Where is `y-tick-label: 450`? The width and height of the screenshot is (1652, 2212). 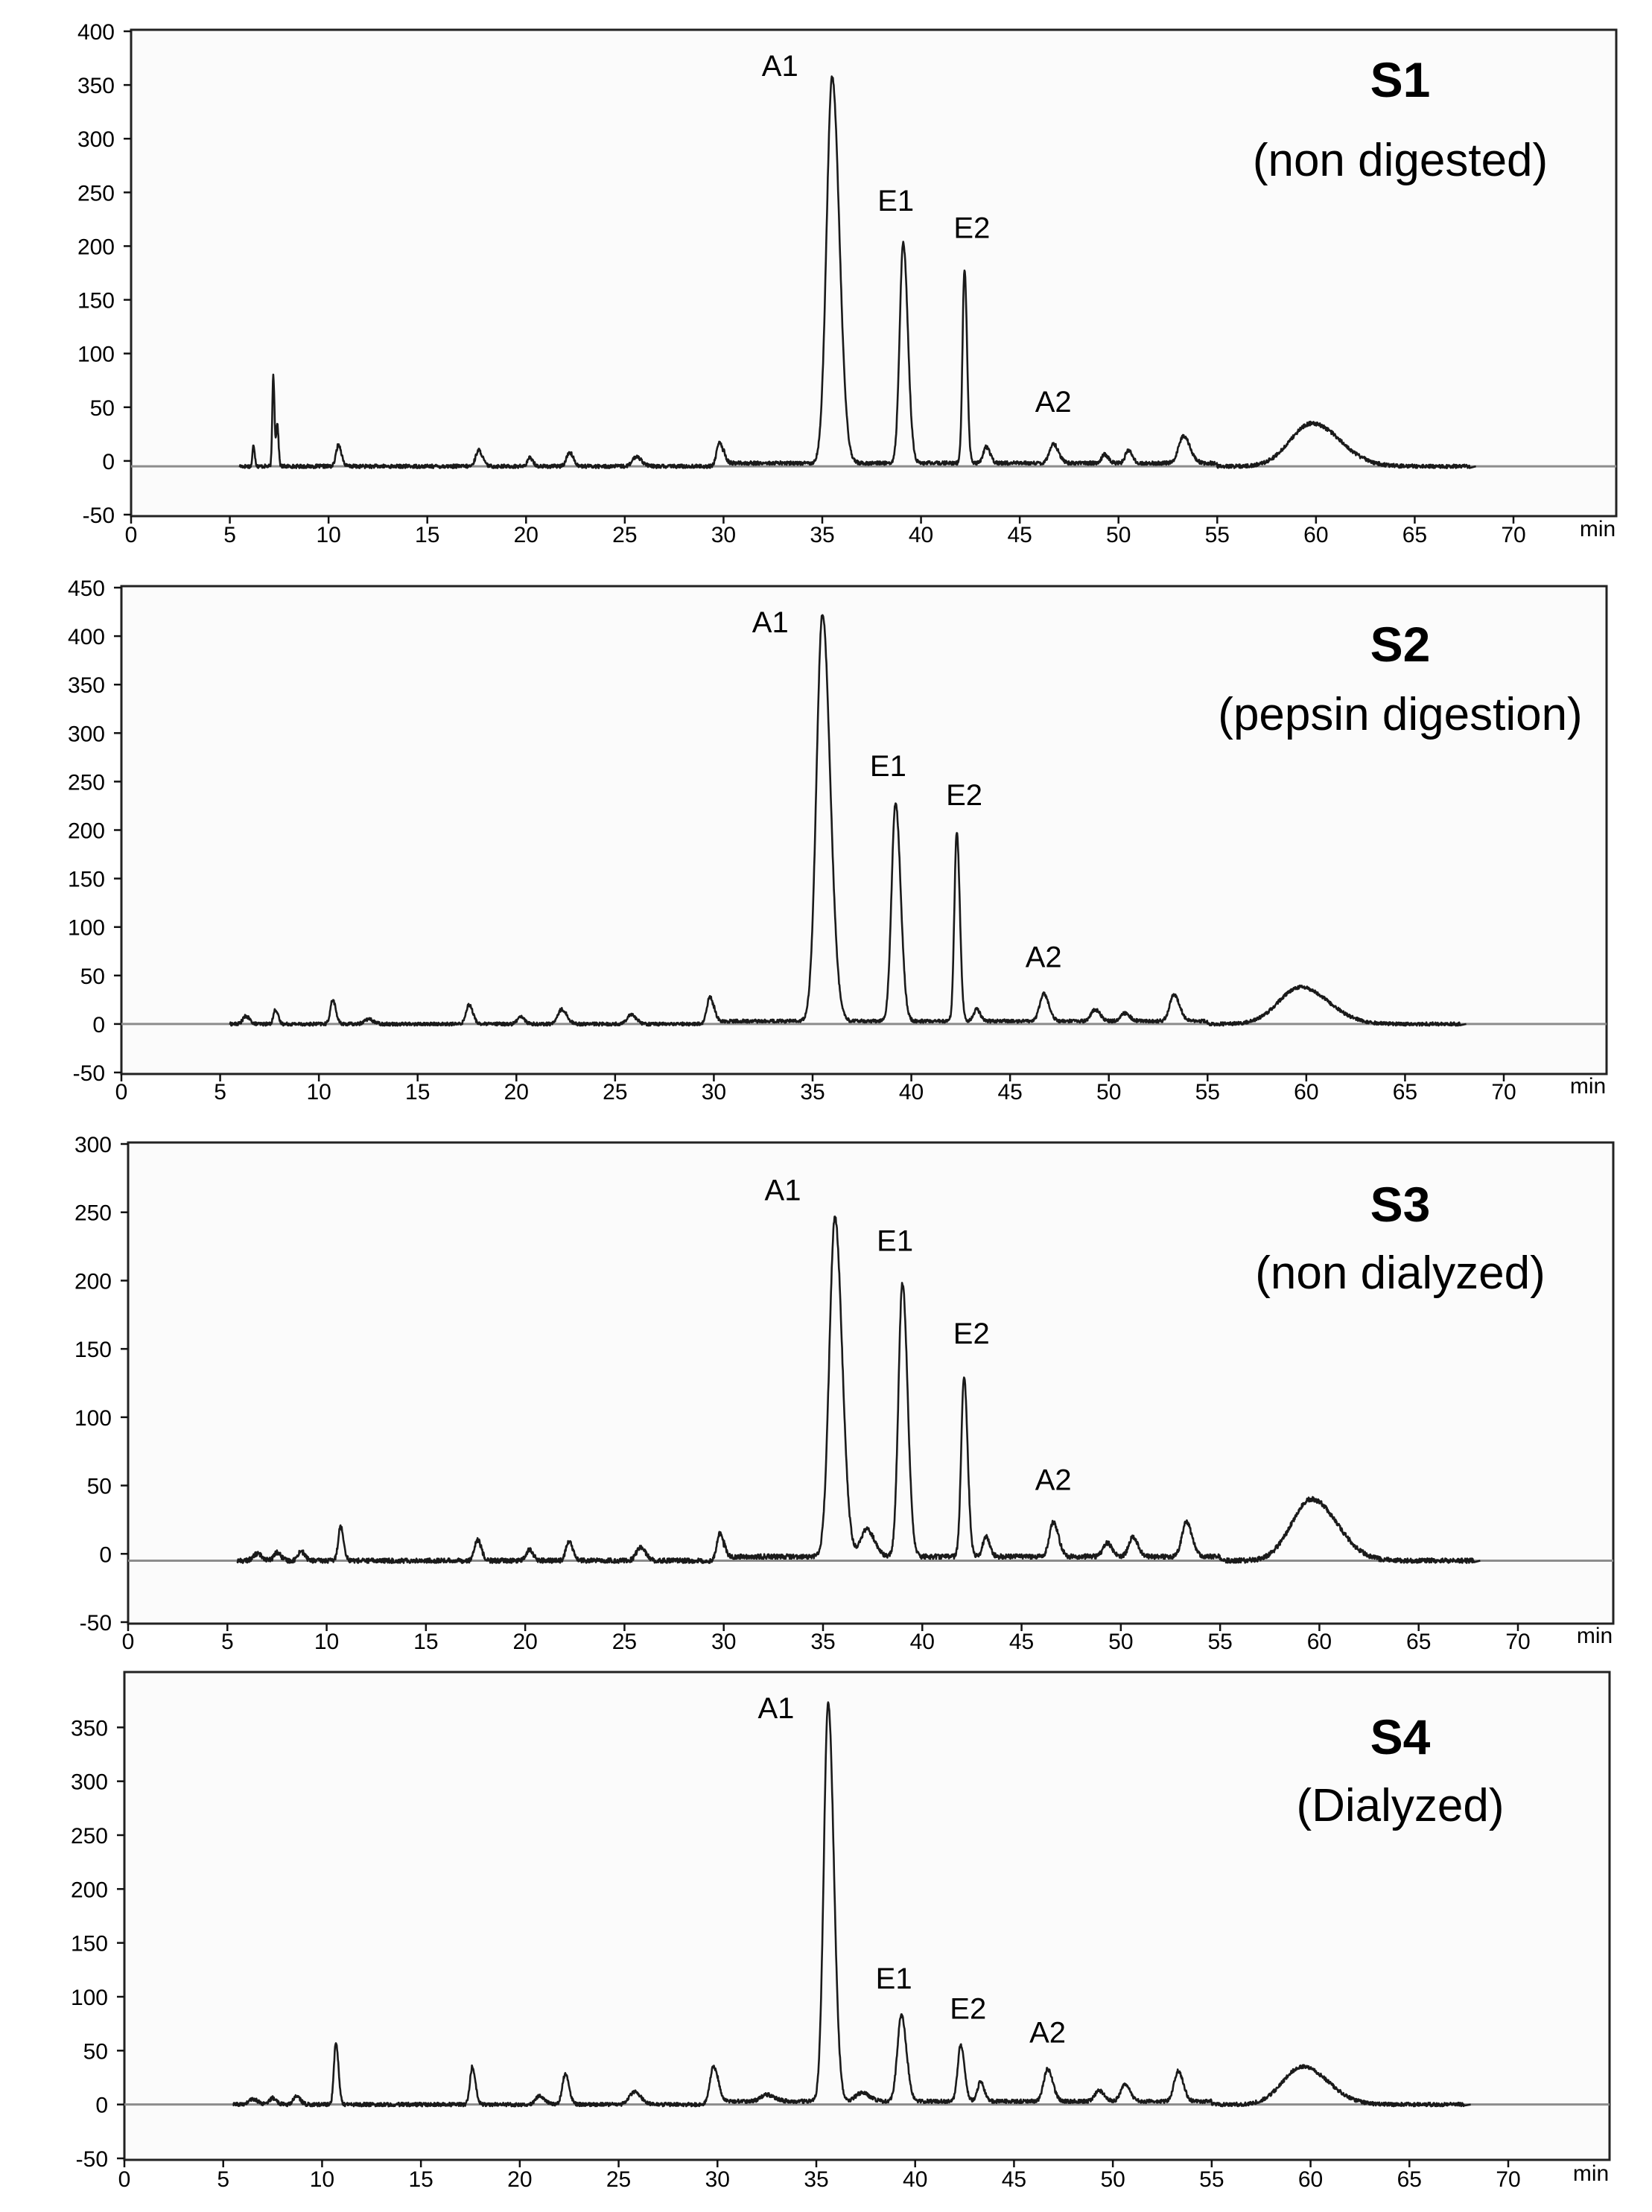
y-tick-label: 450 is located at coordinates (86, 588).